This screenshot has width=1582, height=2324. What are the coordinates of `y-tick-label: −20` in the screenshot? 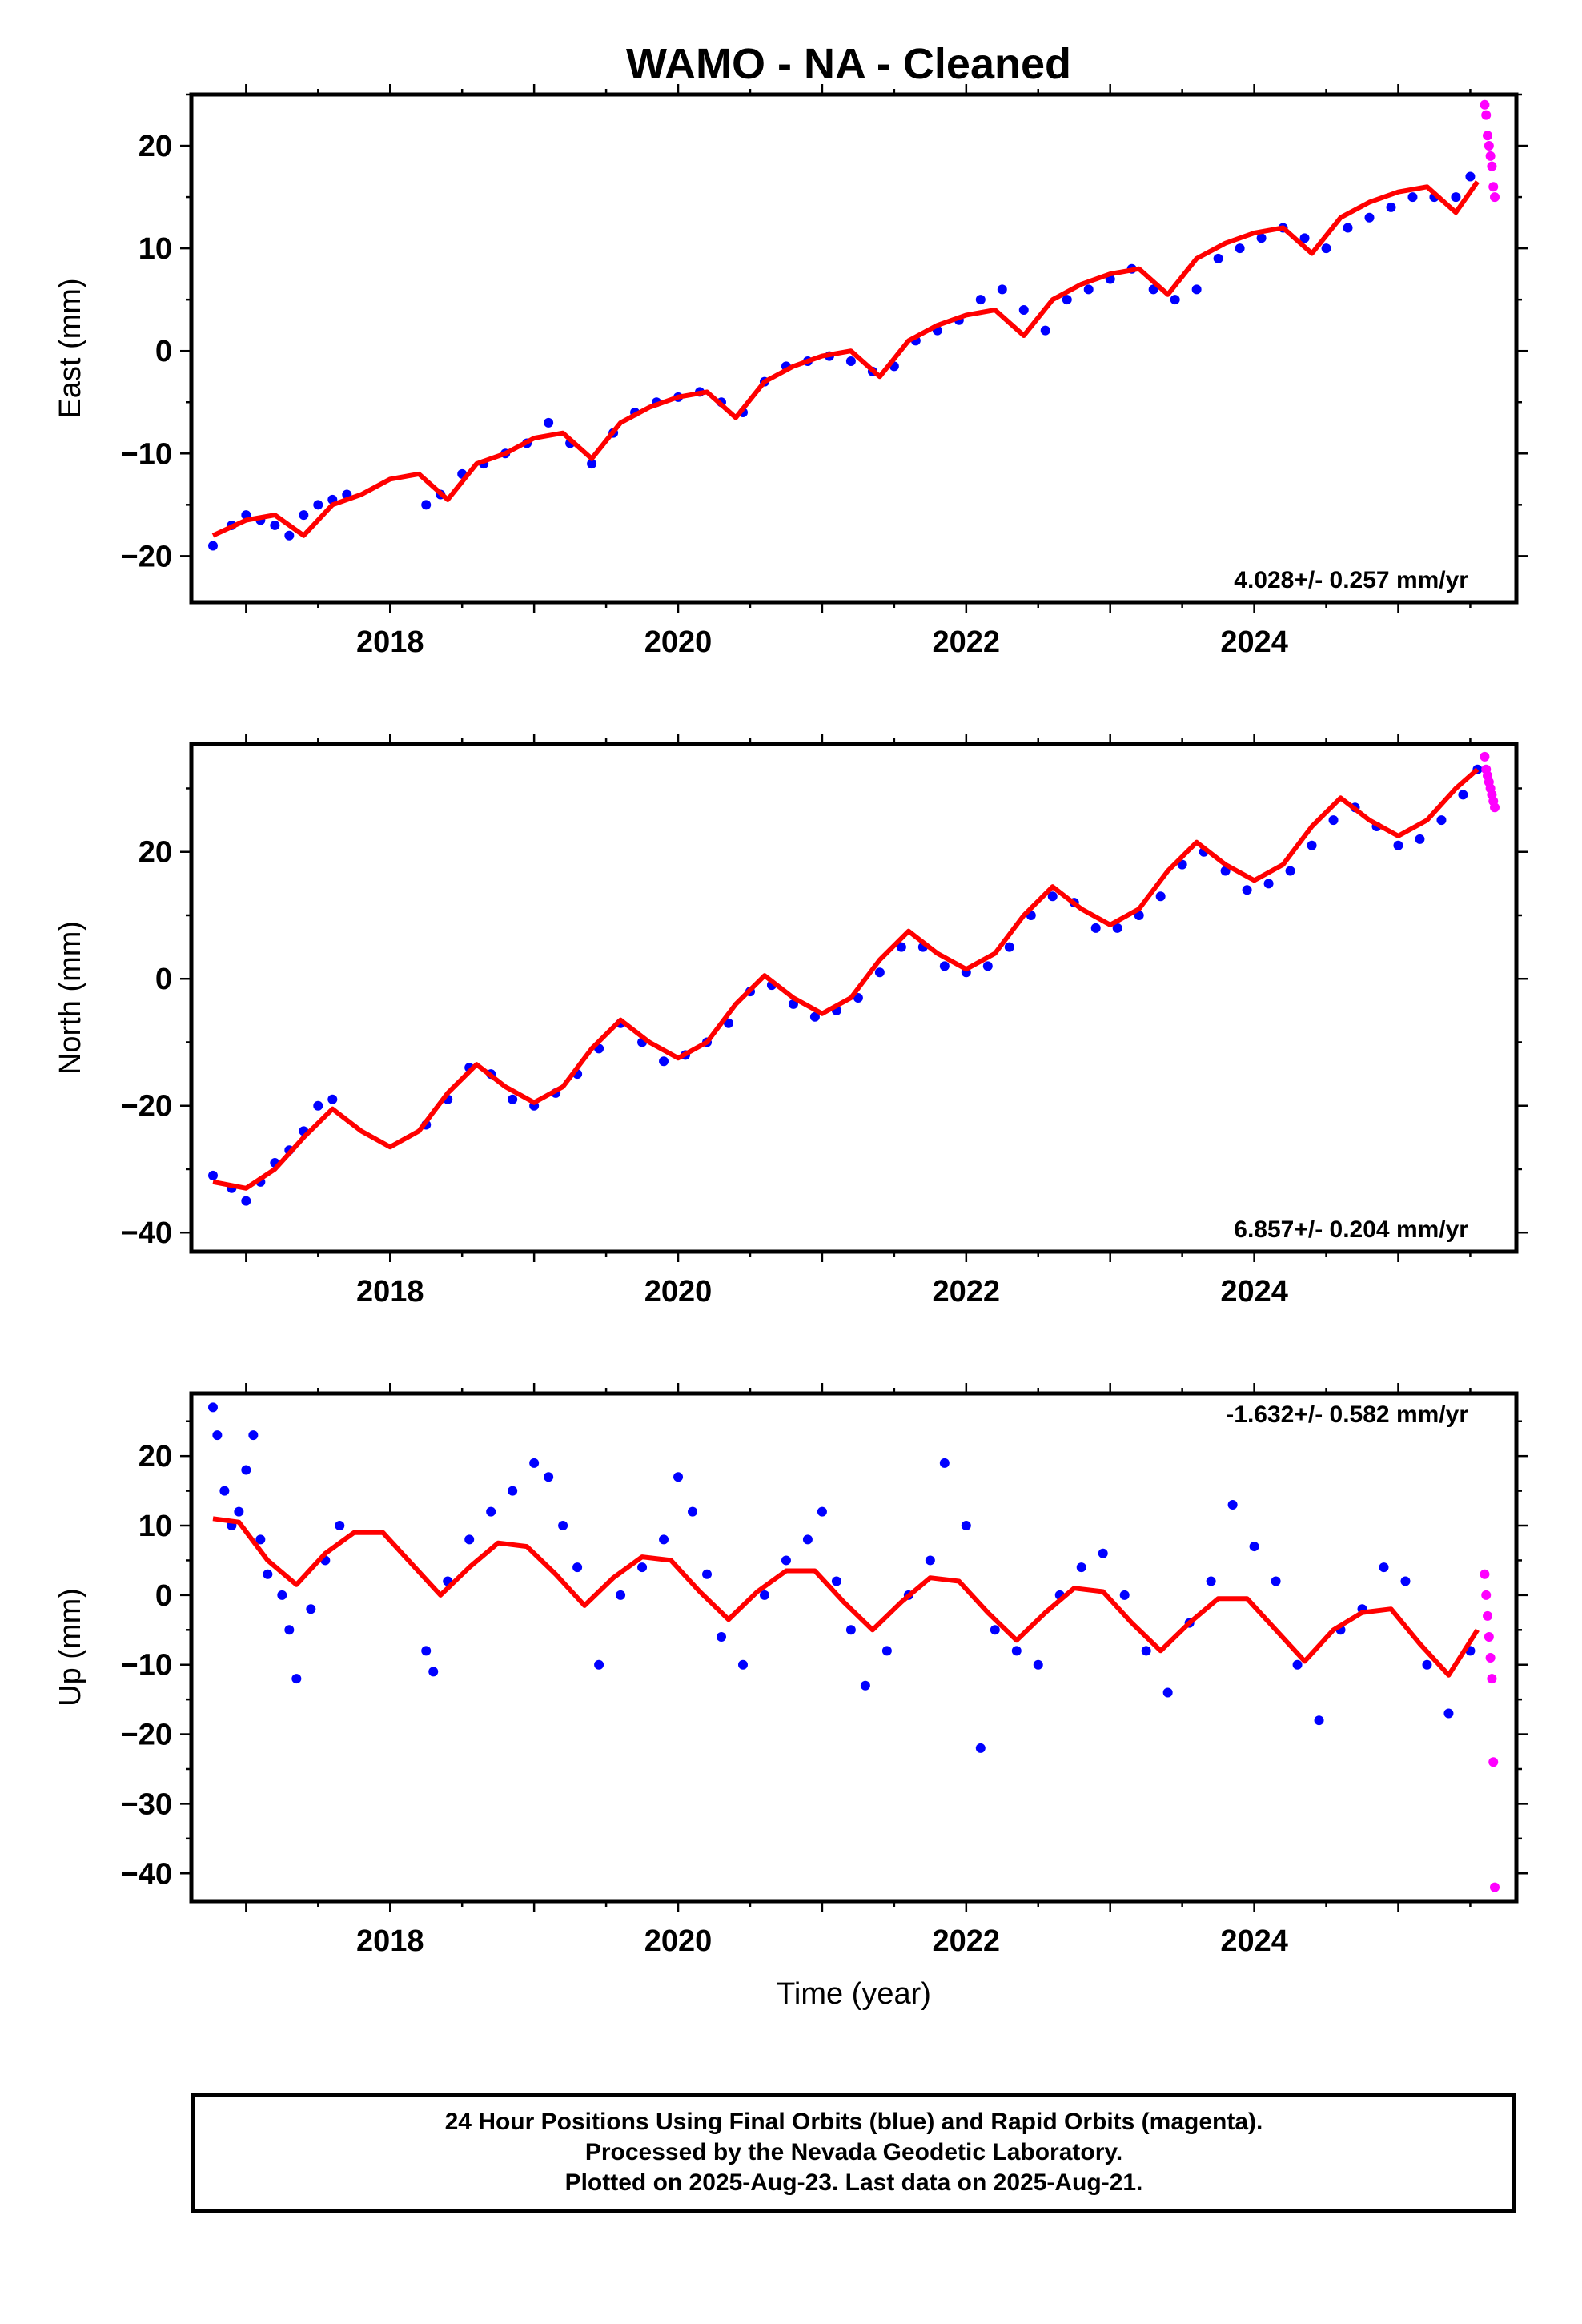 It's located at (146, 556).